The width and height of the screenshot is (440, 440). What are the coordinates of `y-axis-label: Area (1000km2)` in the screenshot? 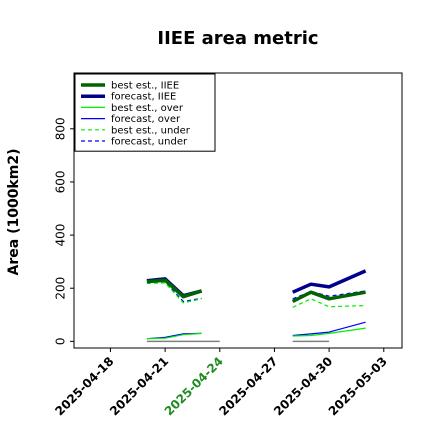 It's located at (14, 212).